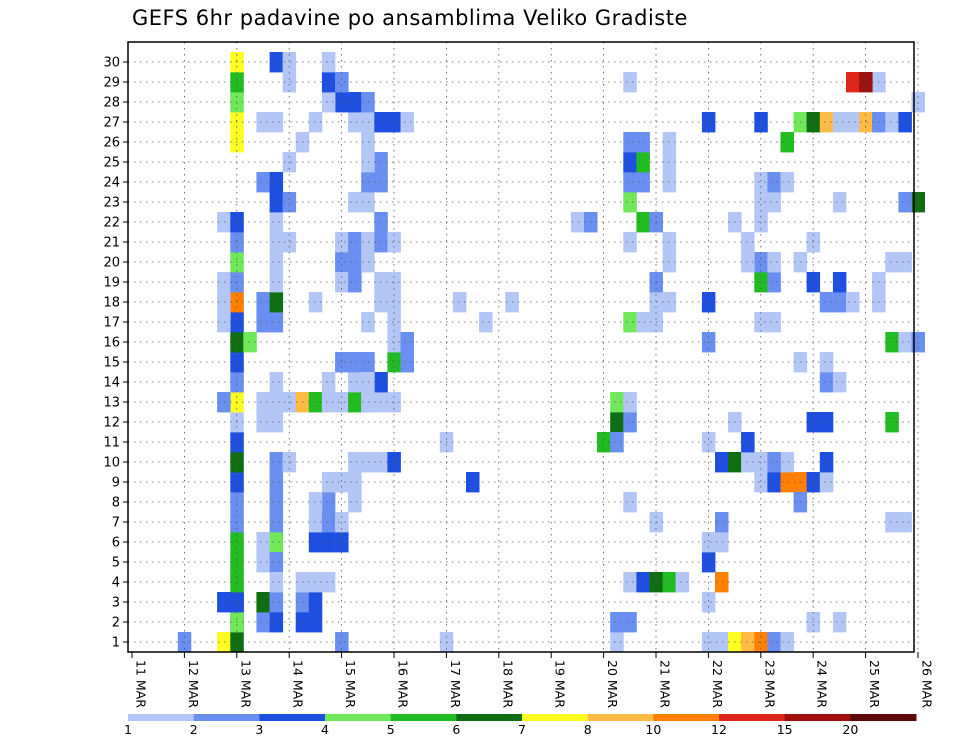 This screenshot has height=742, width=960. Describe the element at coordinates (769, 684) in the screenshot. I see `x-tick-label: 23 MAR` at that location.